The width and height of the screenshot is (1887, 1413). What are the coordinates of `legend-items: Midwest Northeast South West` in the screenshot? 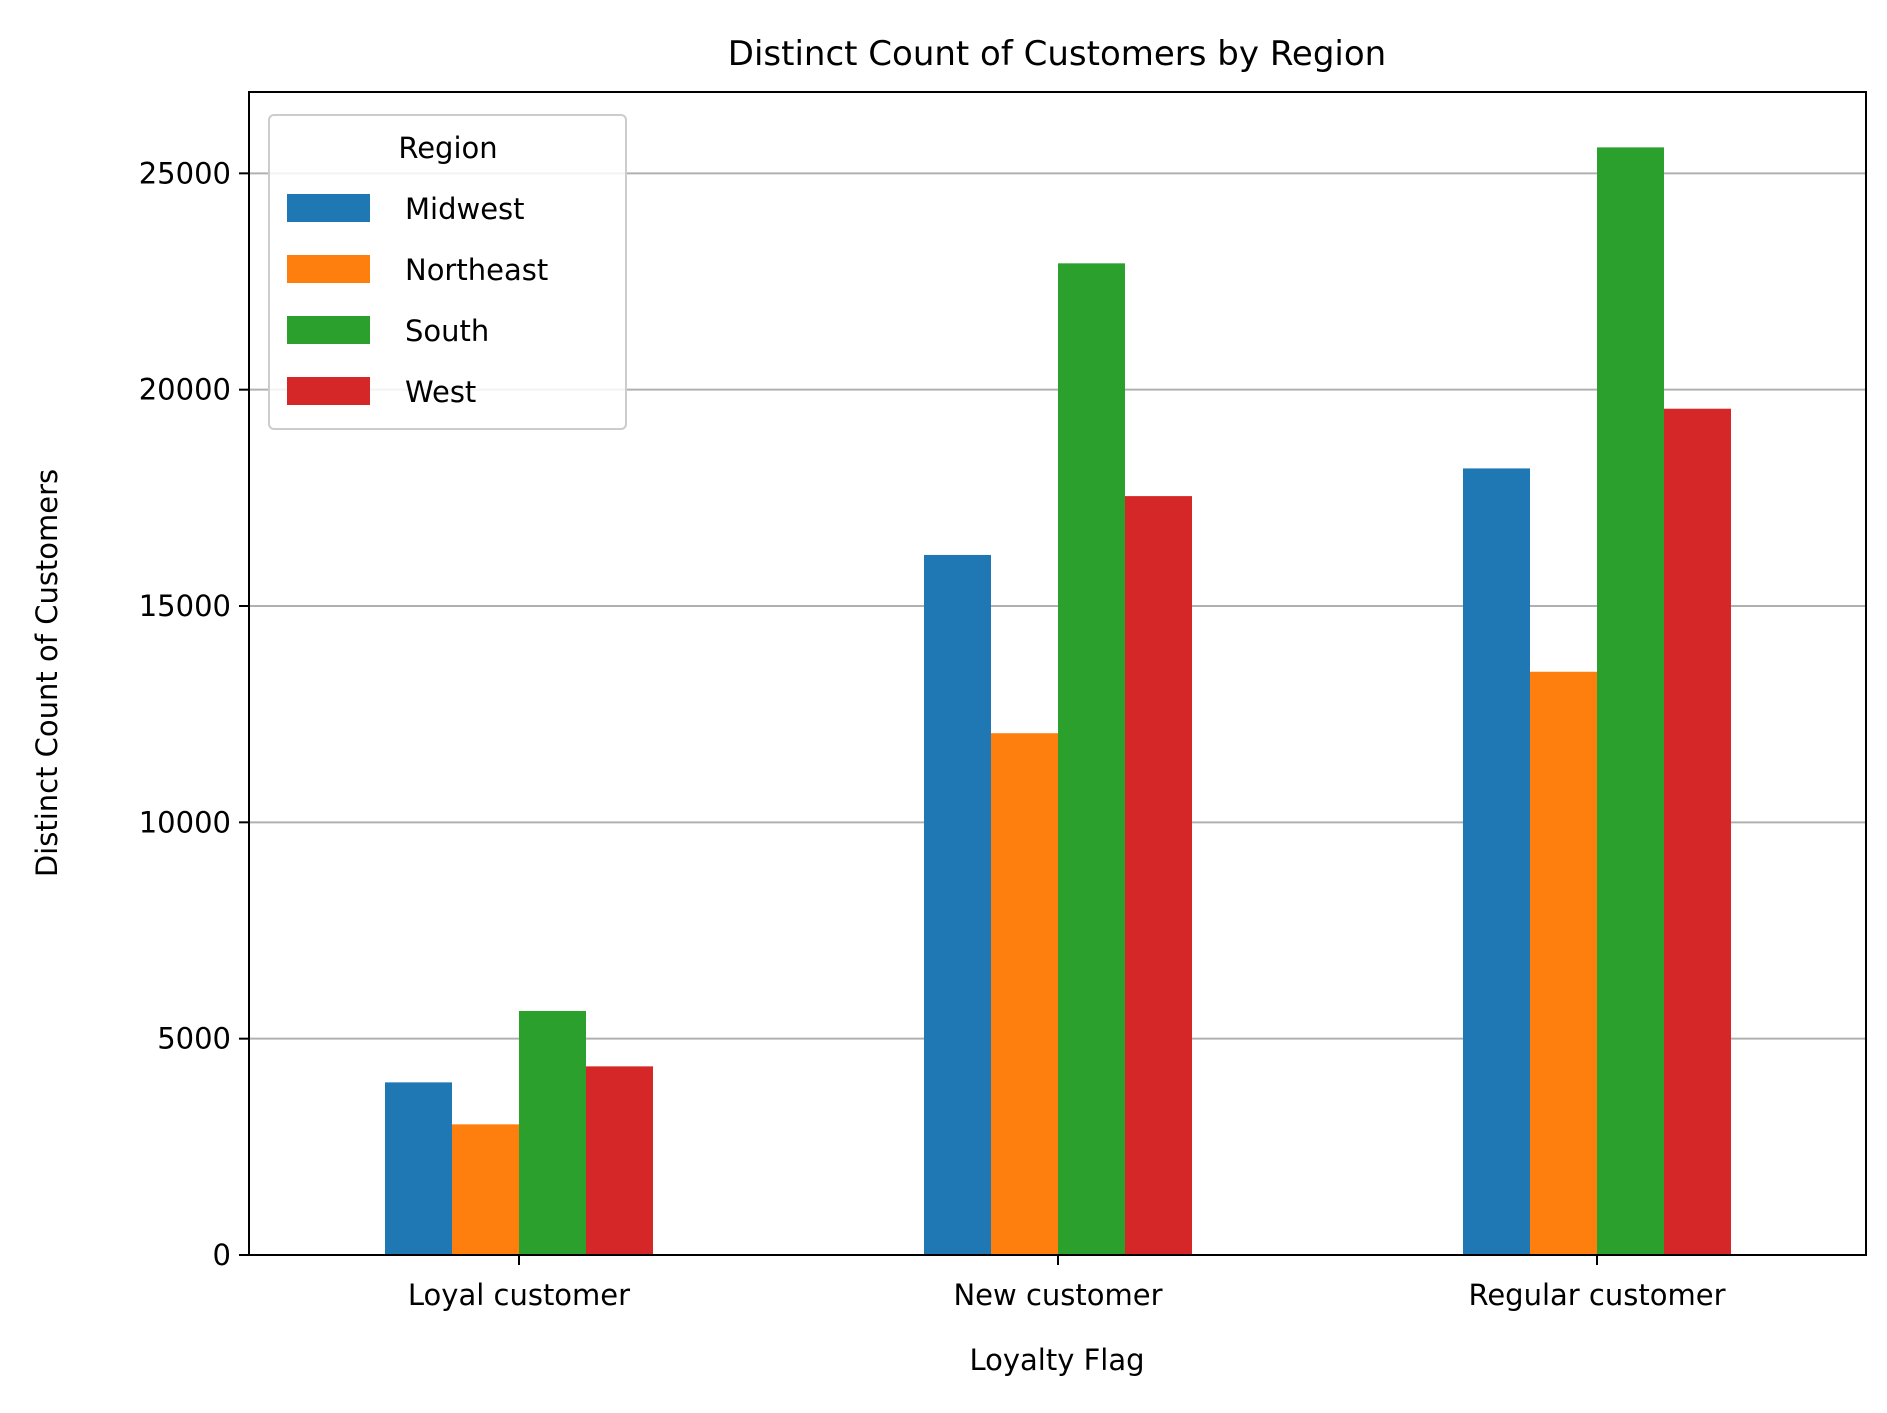 It's located at (417, 300).